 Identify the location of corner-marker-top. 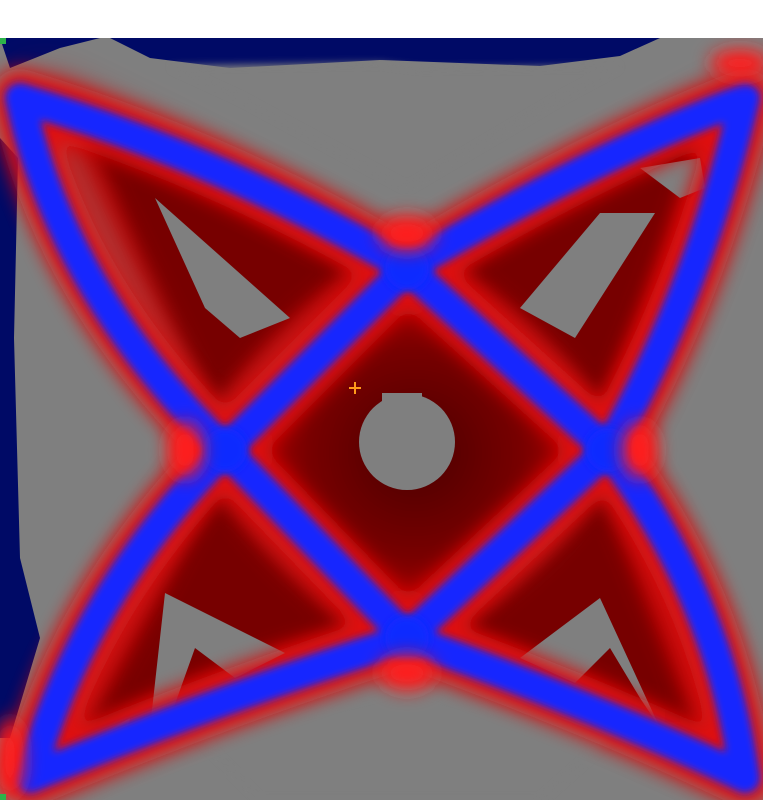
(3, 41).